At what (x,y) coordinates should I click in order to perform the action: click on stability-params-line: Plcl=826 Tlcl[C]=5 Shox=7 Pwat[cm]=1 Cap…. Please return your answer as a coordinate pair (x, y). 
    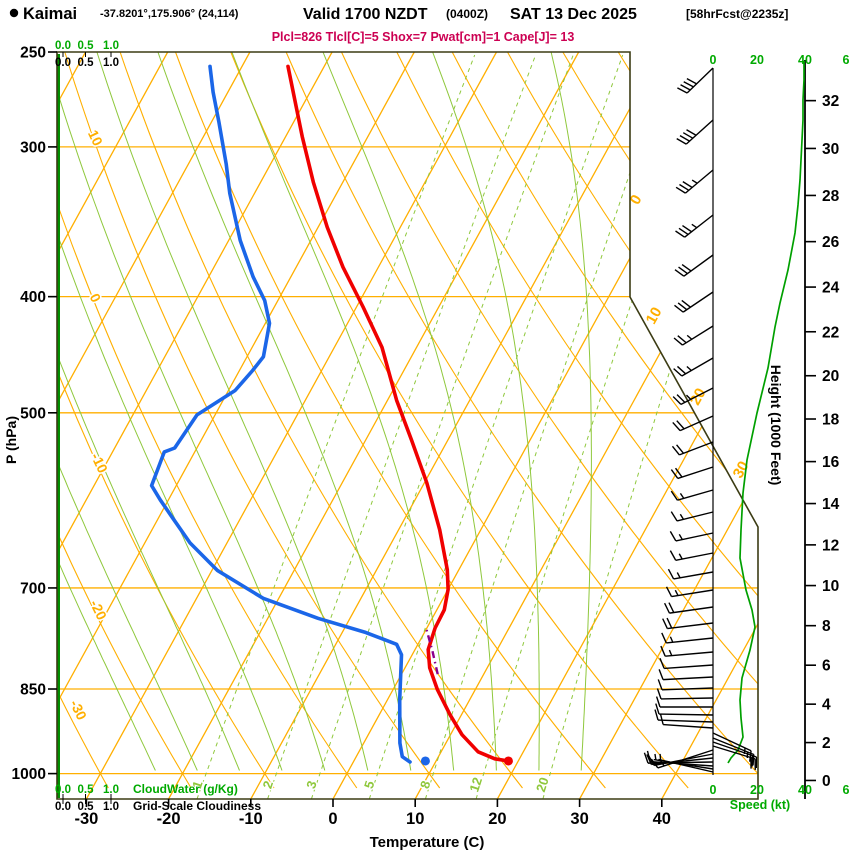
    Looking at the image, I should click on (423, 37).